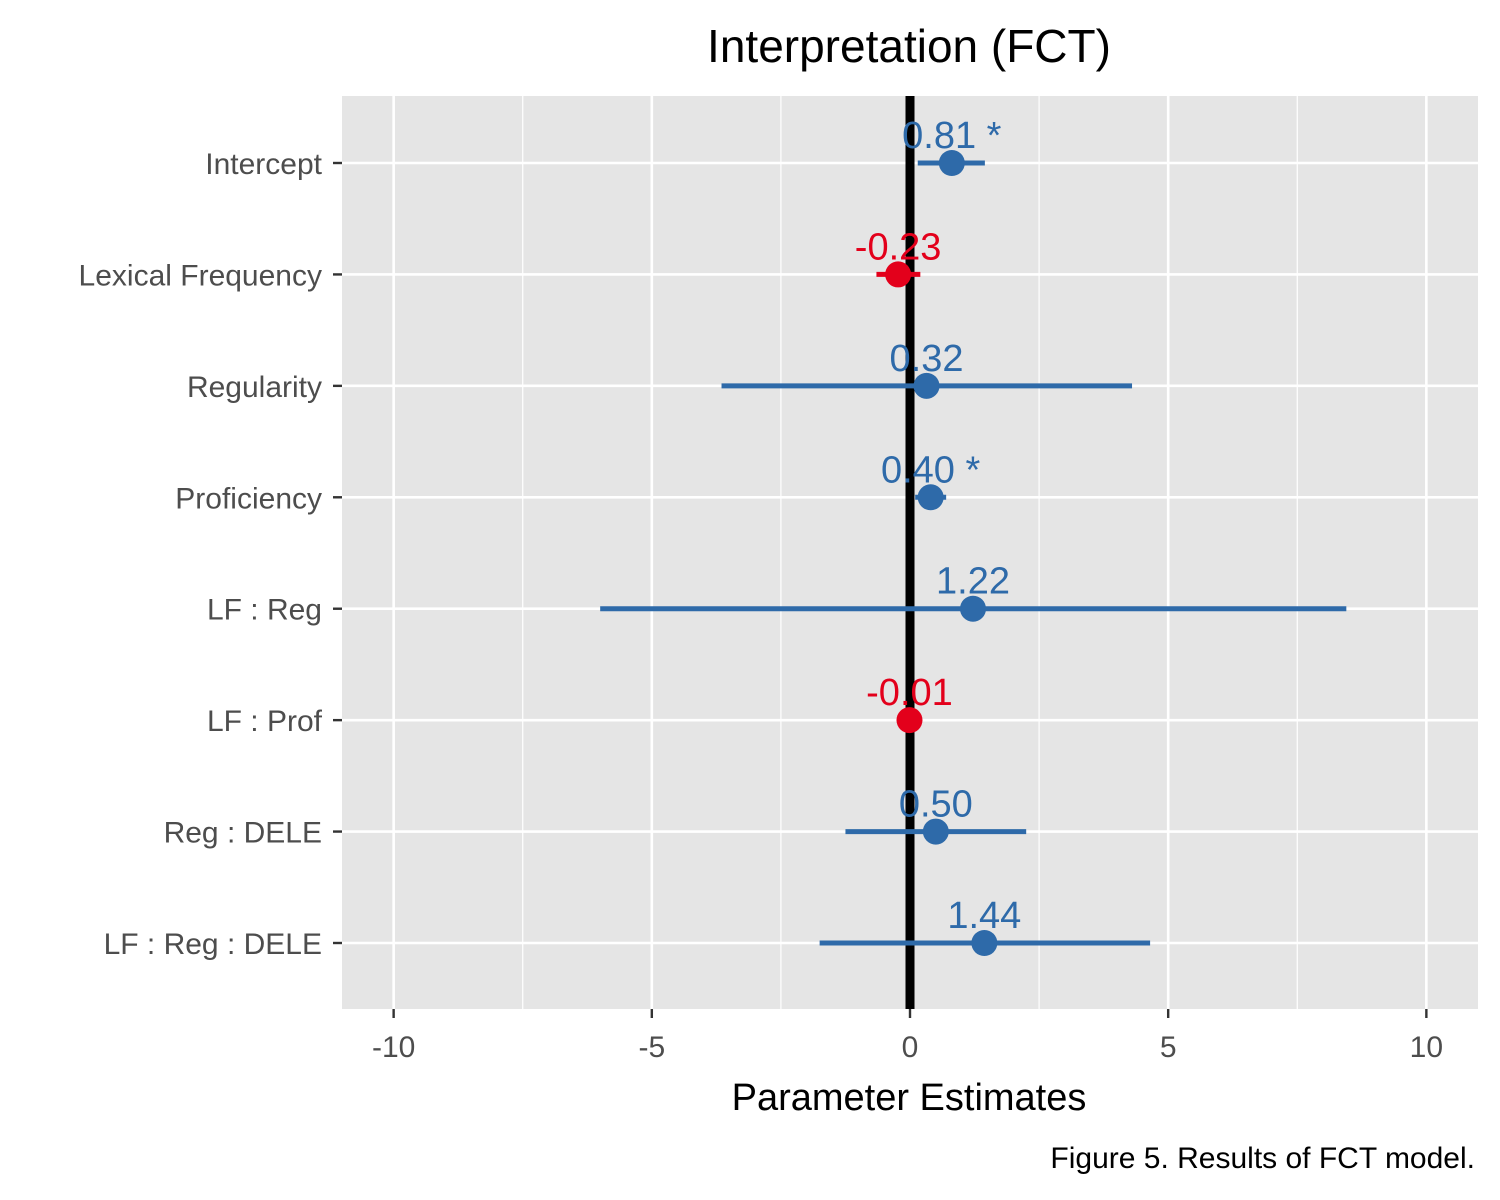 The height and width of the screenshot is (1200, 1500). What do you see at coordinates (910, 1047) in the screenshot?
I see `x-tick-label: 0` at bounding box center [910, 1047].